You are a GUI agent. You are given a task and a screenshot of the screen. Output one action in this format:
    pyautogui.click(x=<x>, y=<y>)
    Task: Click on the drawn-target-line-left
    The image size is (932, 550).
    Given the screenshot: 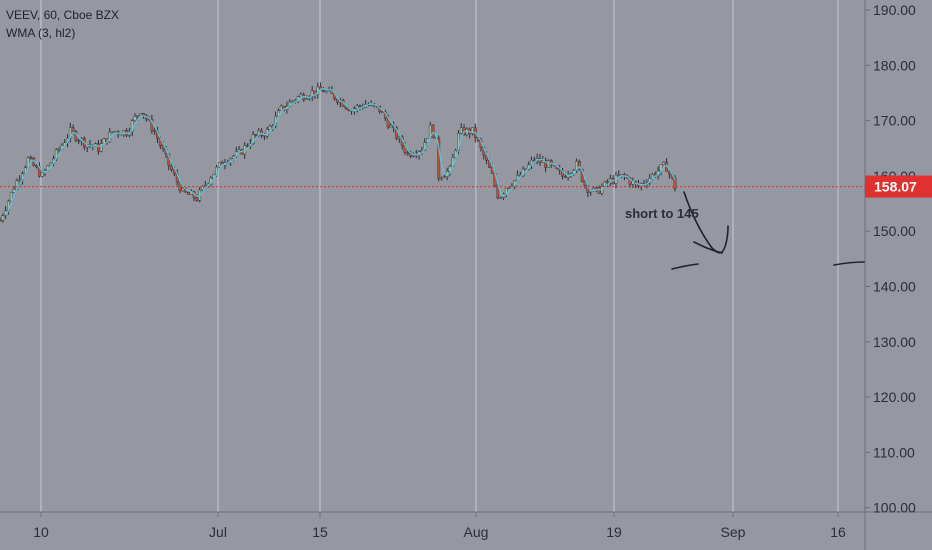 What is the action you would take?
    pyautogui.click(x=685, y=266)
    